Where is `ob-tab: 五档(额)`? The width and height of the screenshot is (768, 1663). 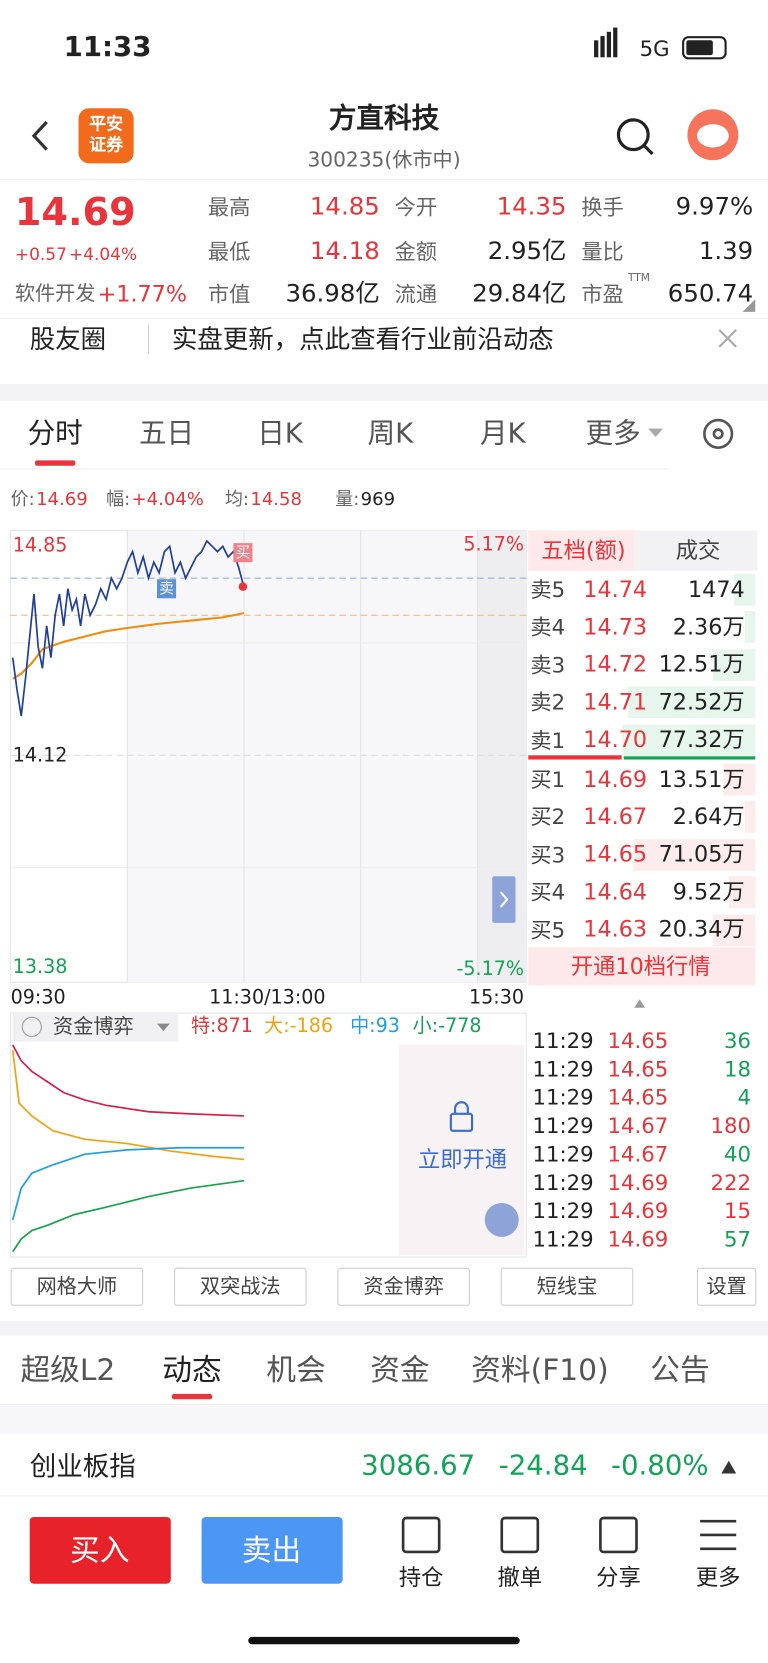
ob-tab: 五档(额) is located at coordinates (583, 550).